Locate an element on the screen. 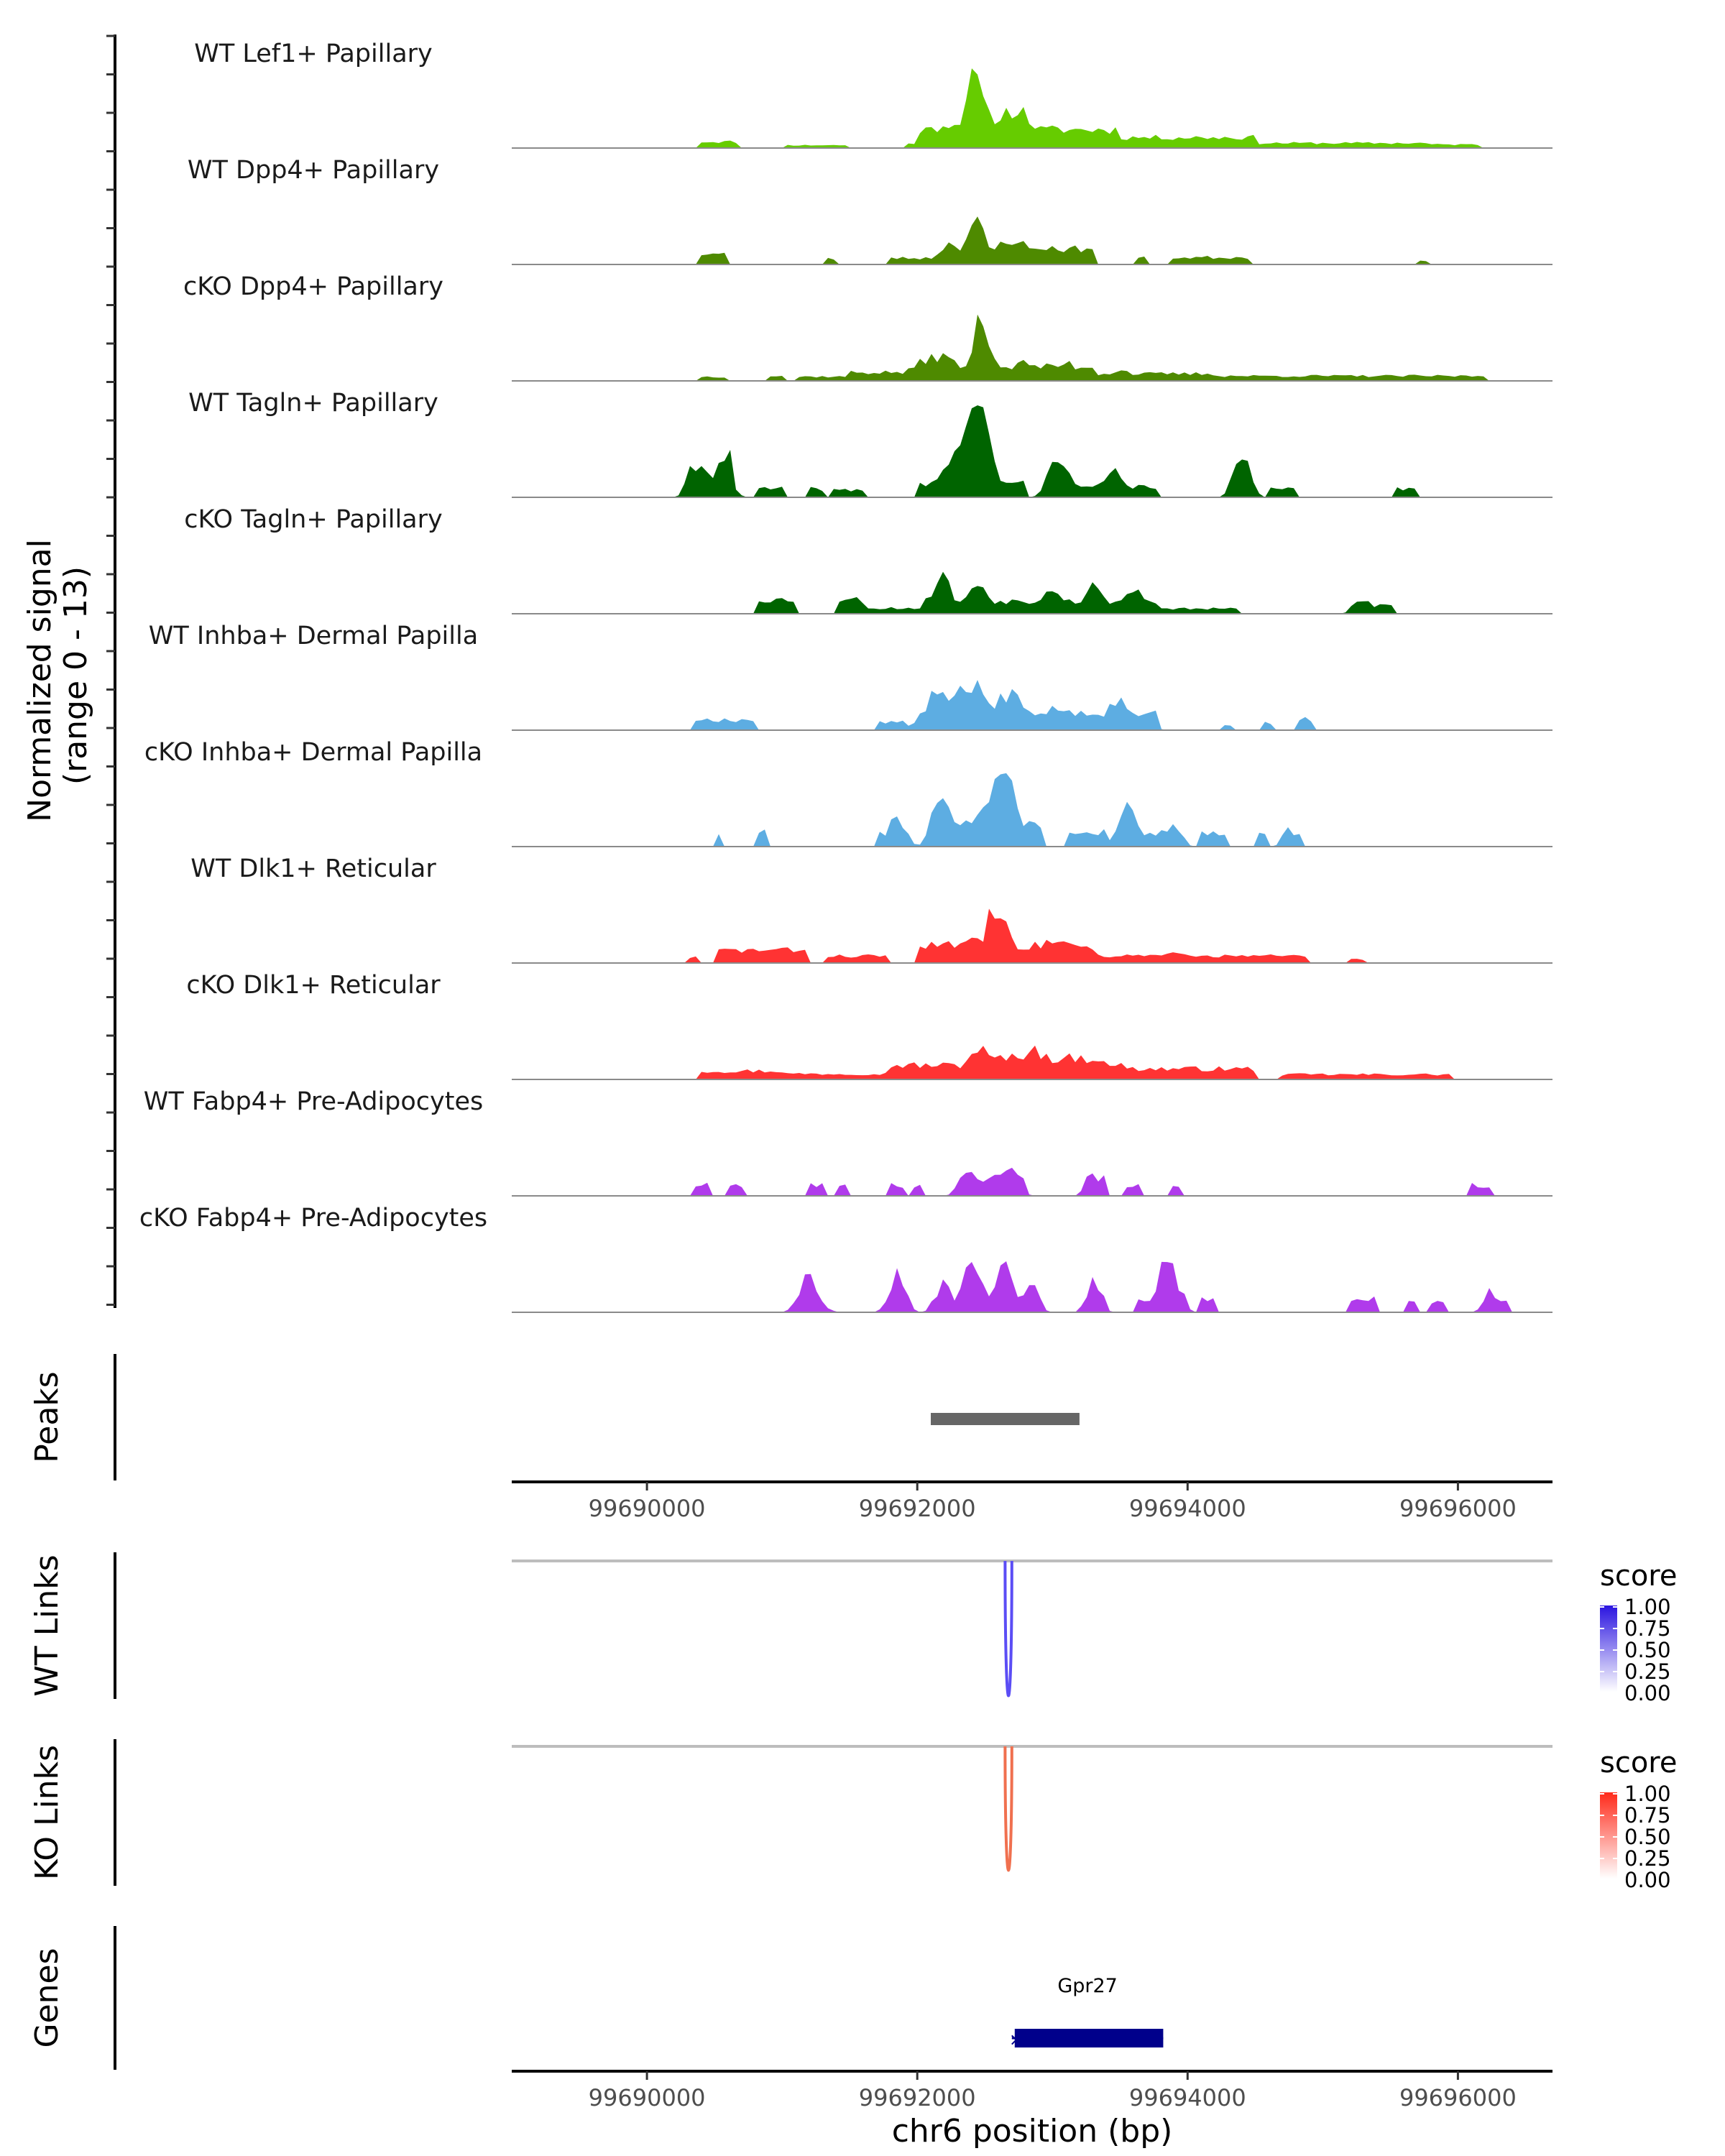 The image size is (1725, 2156). genes-panel: Genes Gpr27 × is located at coordinates (596, 1998).